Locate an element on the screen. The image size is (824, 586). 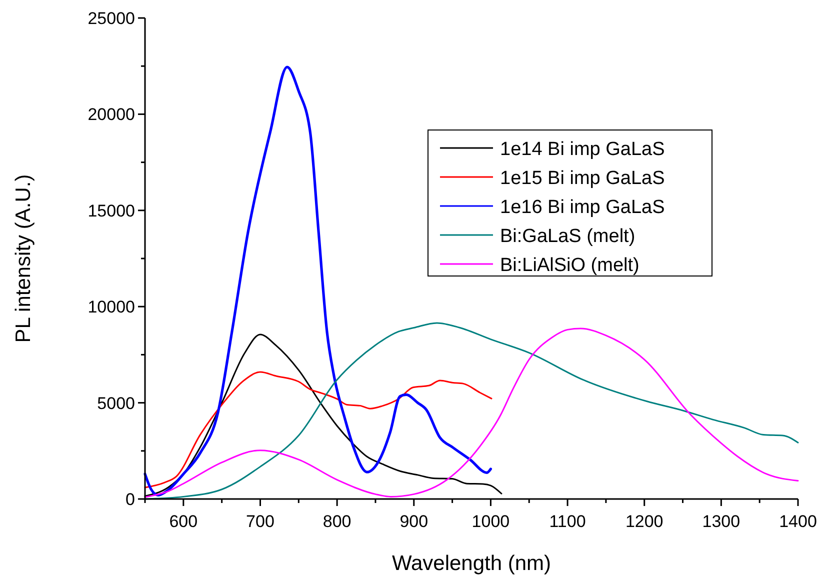
legend-label: 1e15 Bi imp GaLaS is located at coordinates (582, 178).